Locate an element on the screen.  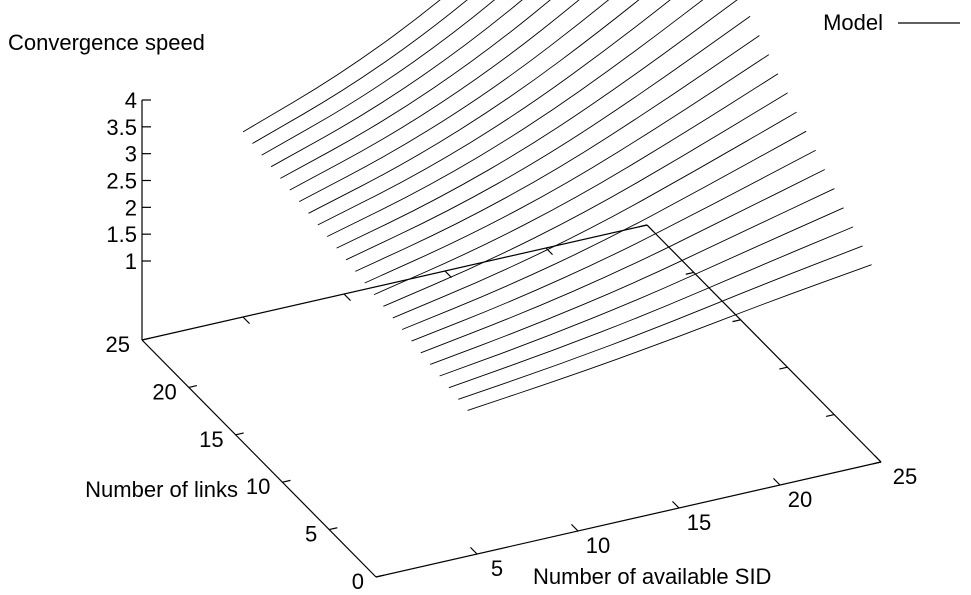
x-tick-label: 25 is located at coordinates (905, 476).